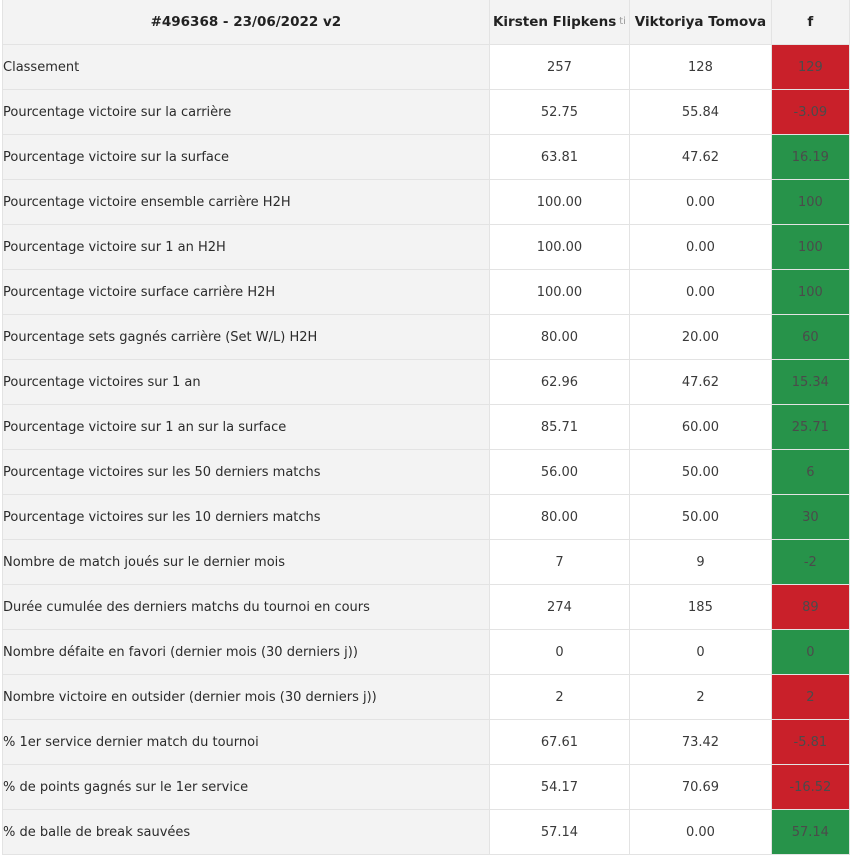 Image resolution: width=851 pixels, height=859 pixels. I want to click on diff-value: -2, so click(810, 562).